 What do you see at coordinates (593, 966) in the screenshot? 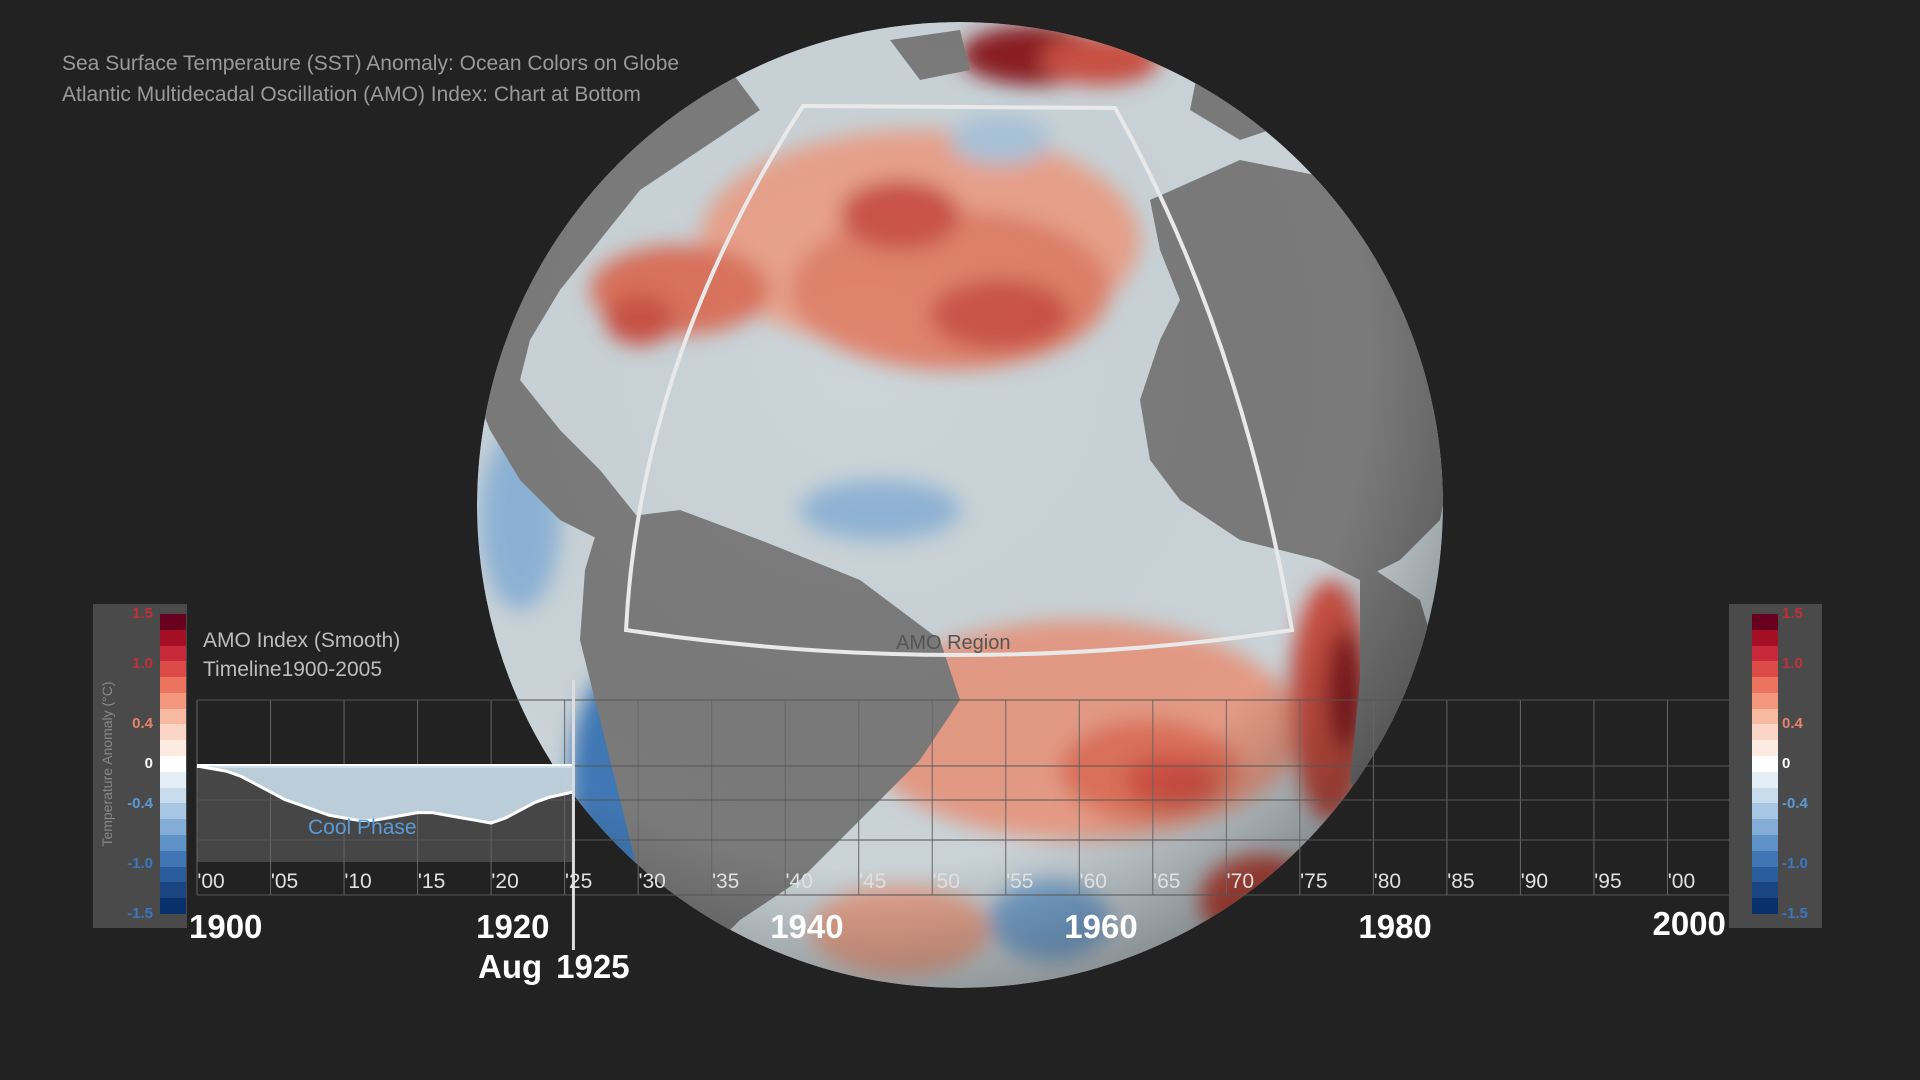
I see `current-date-year: 1925` at bounding box center [593, 966].